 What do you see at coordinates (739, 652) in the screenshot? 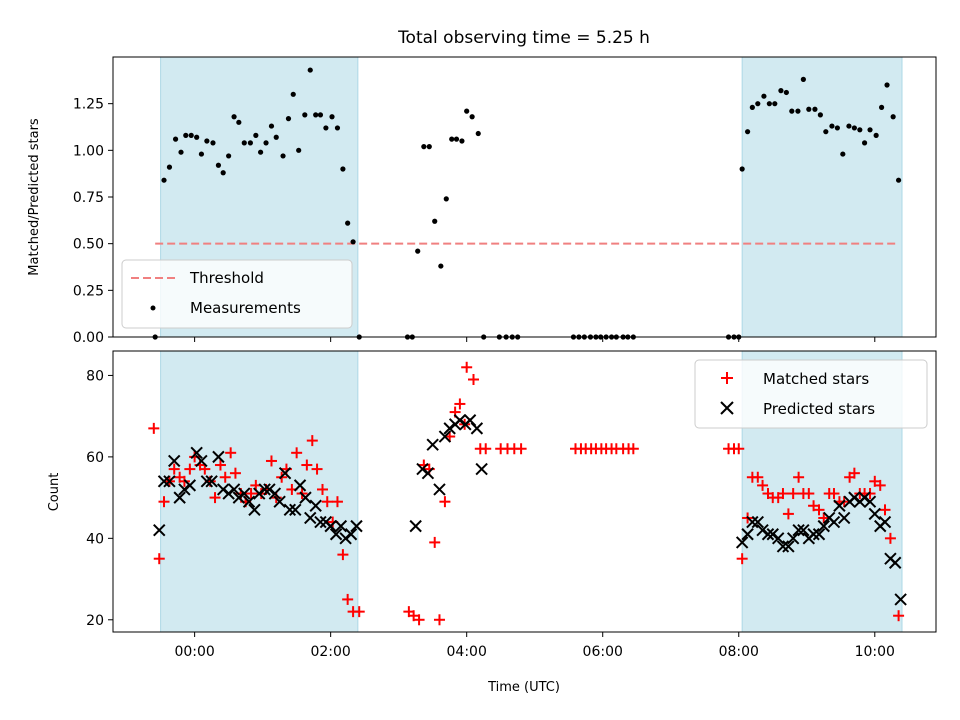
I see `x-tick-label: 08:00` at bounding box center [739, 652].